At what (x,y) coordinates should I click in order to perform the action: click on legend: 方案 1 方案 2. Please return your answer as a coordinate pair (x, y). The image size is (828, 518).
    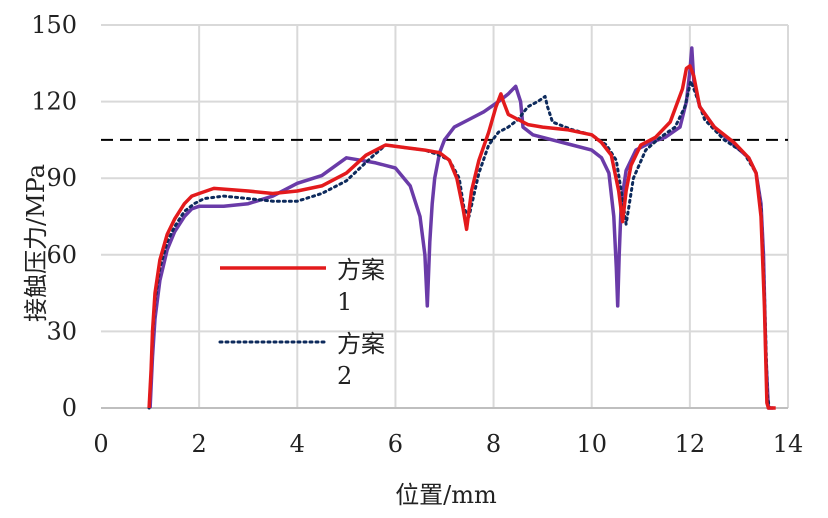
    Looking at the image, I should click on (301, 323).